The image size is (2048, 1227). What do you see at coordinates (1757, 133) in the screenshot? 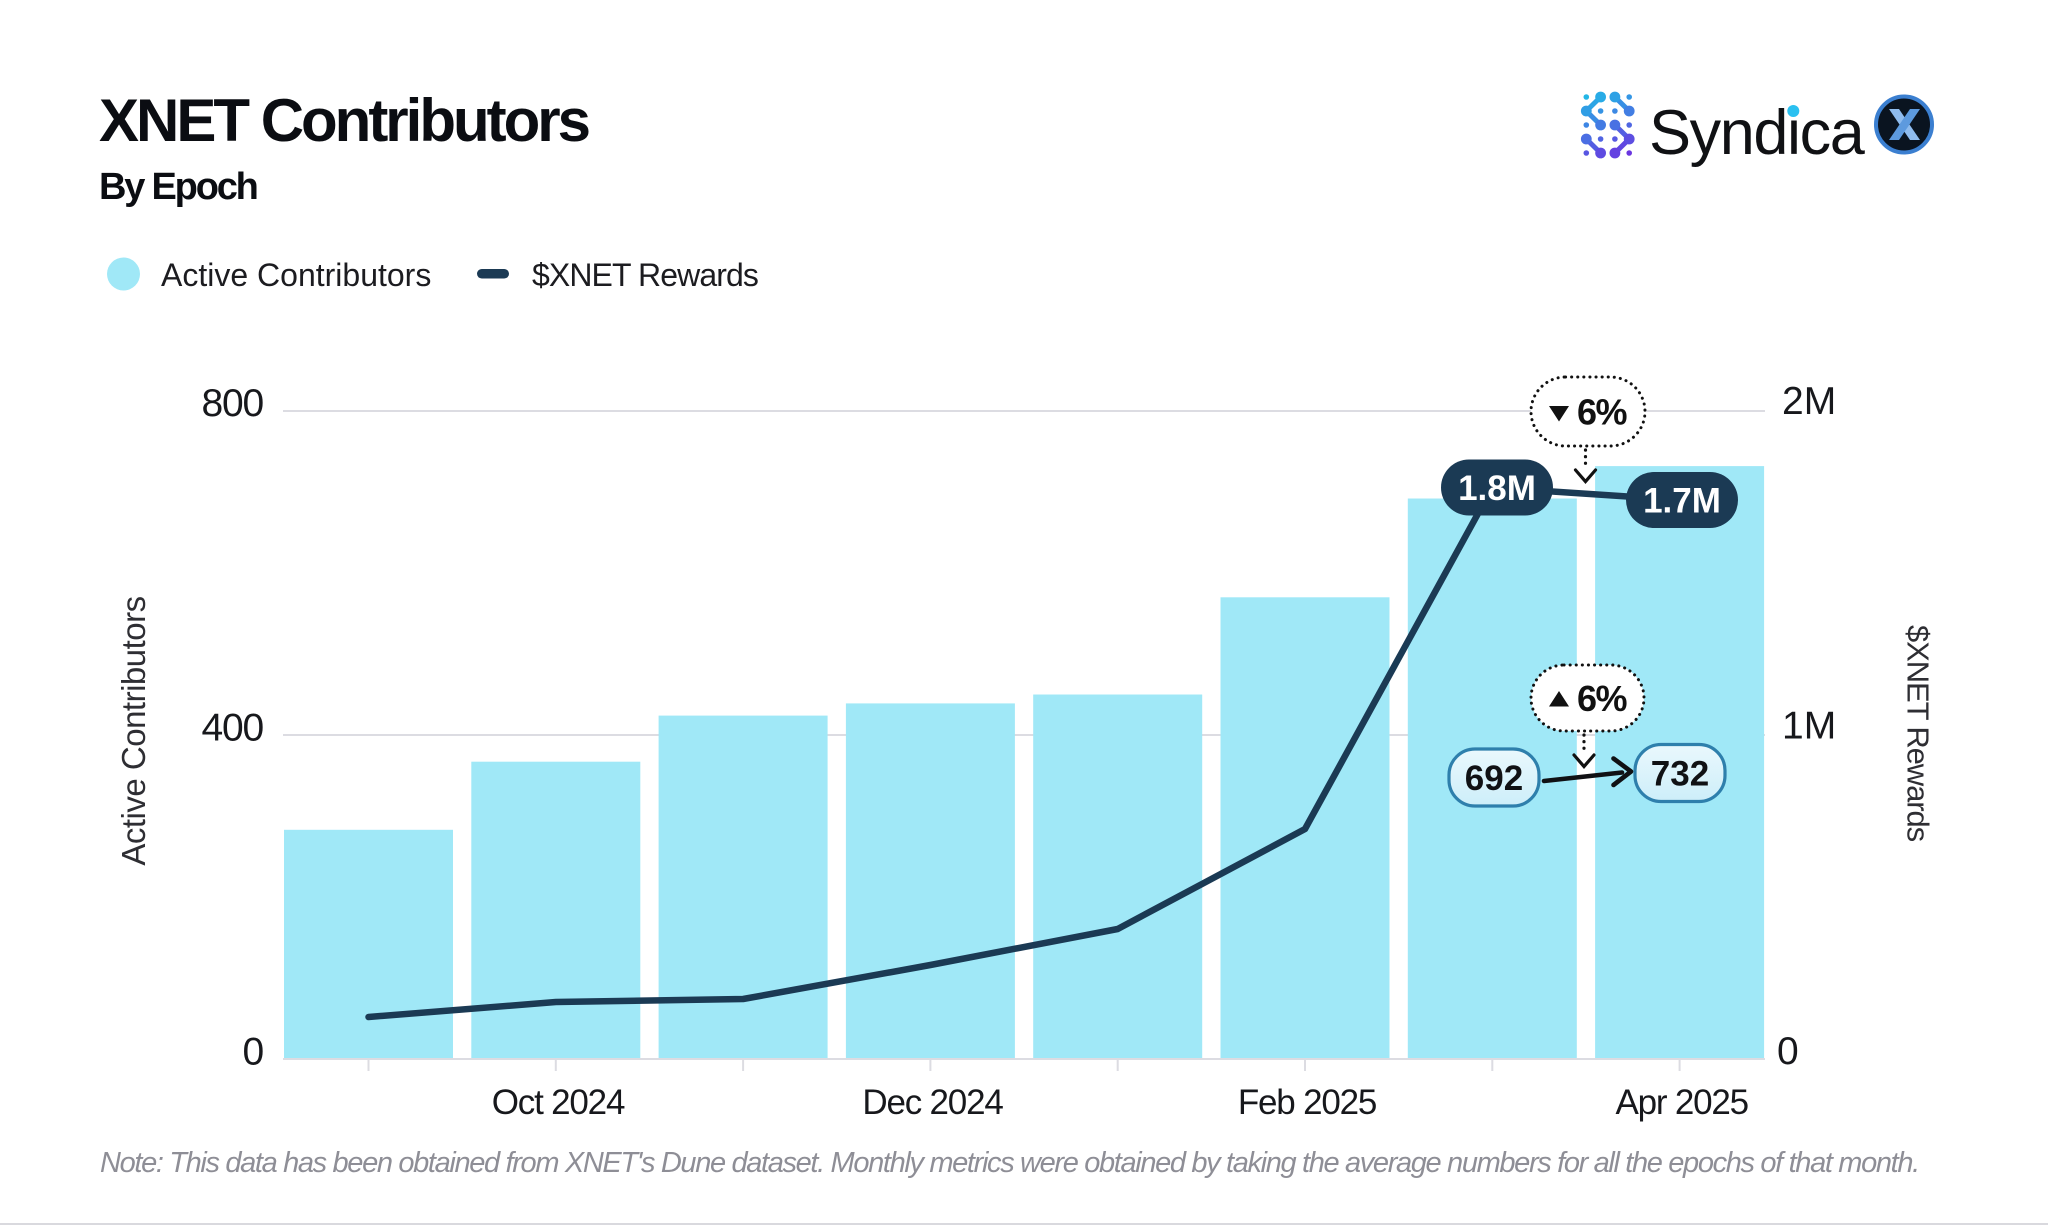
I see `svg-text: Syndica` at bounding box center [1757, 133].